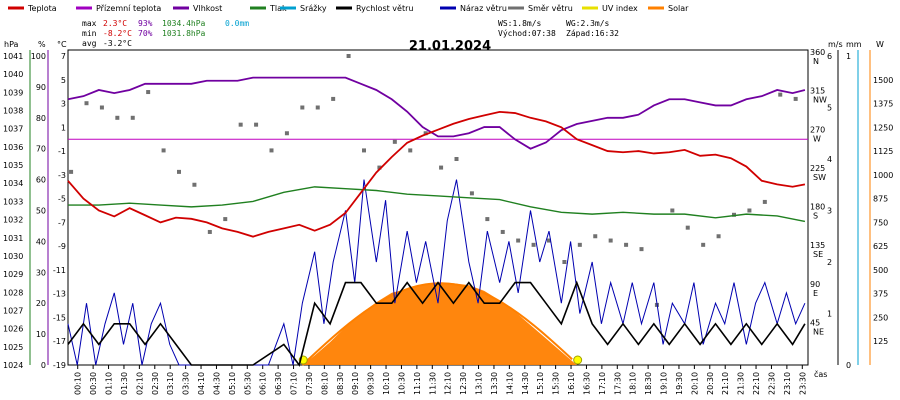 The image size is (900, 400). Describe the element at coordinates (93, 383) in the screenshot. I see `x-tick-label: 00:30` at that location.